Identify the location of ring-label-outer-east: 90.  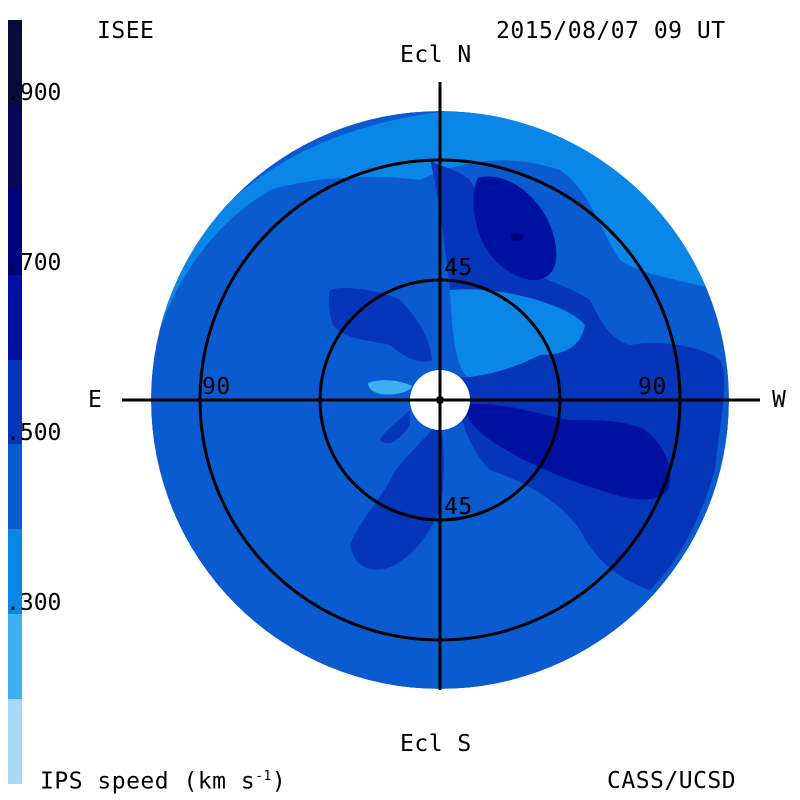
(216, 387).